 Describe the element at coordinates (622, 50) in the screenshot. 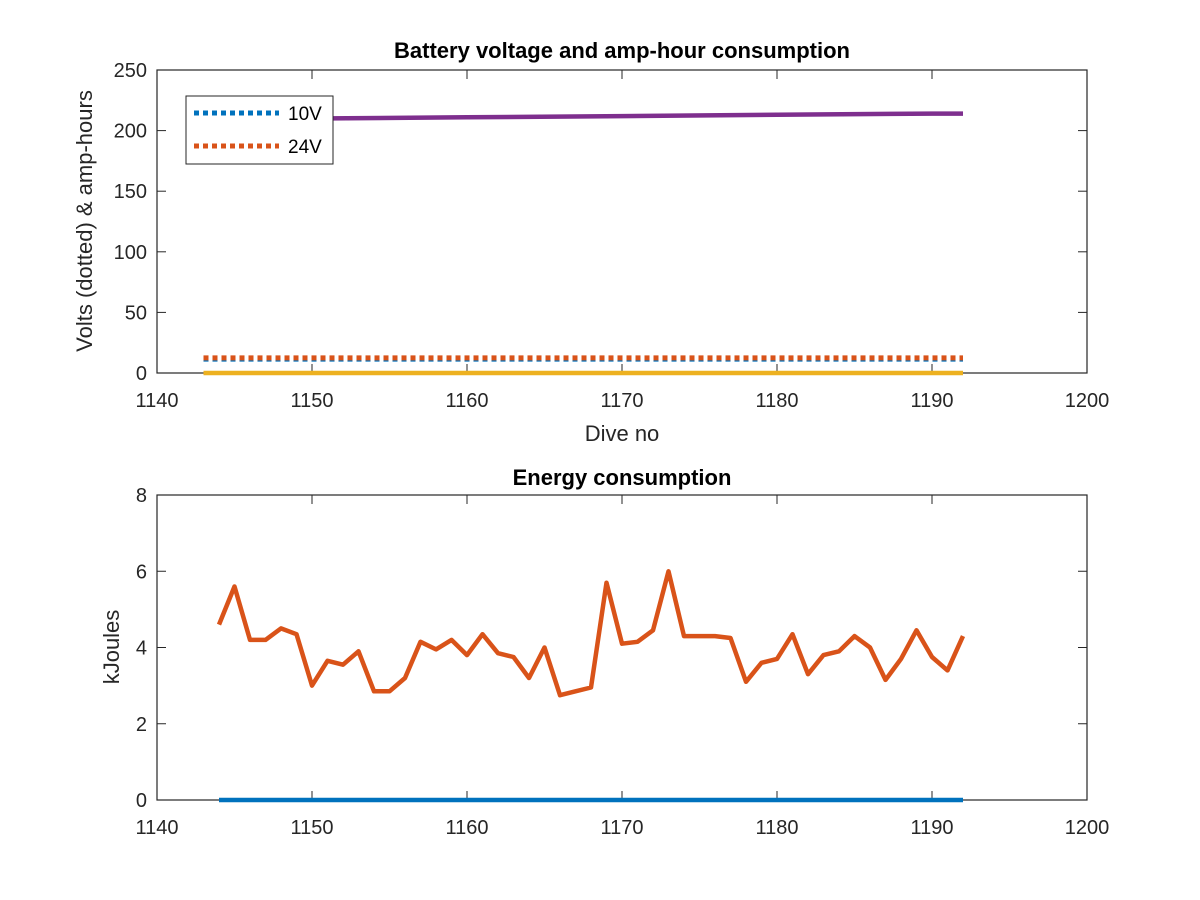

I see `chart-title-battery: Battery voltage and amp-hour consumption` at that location.